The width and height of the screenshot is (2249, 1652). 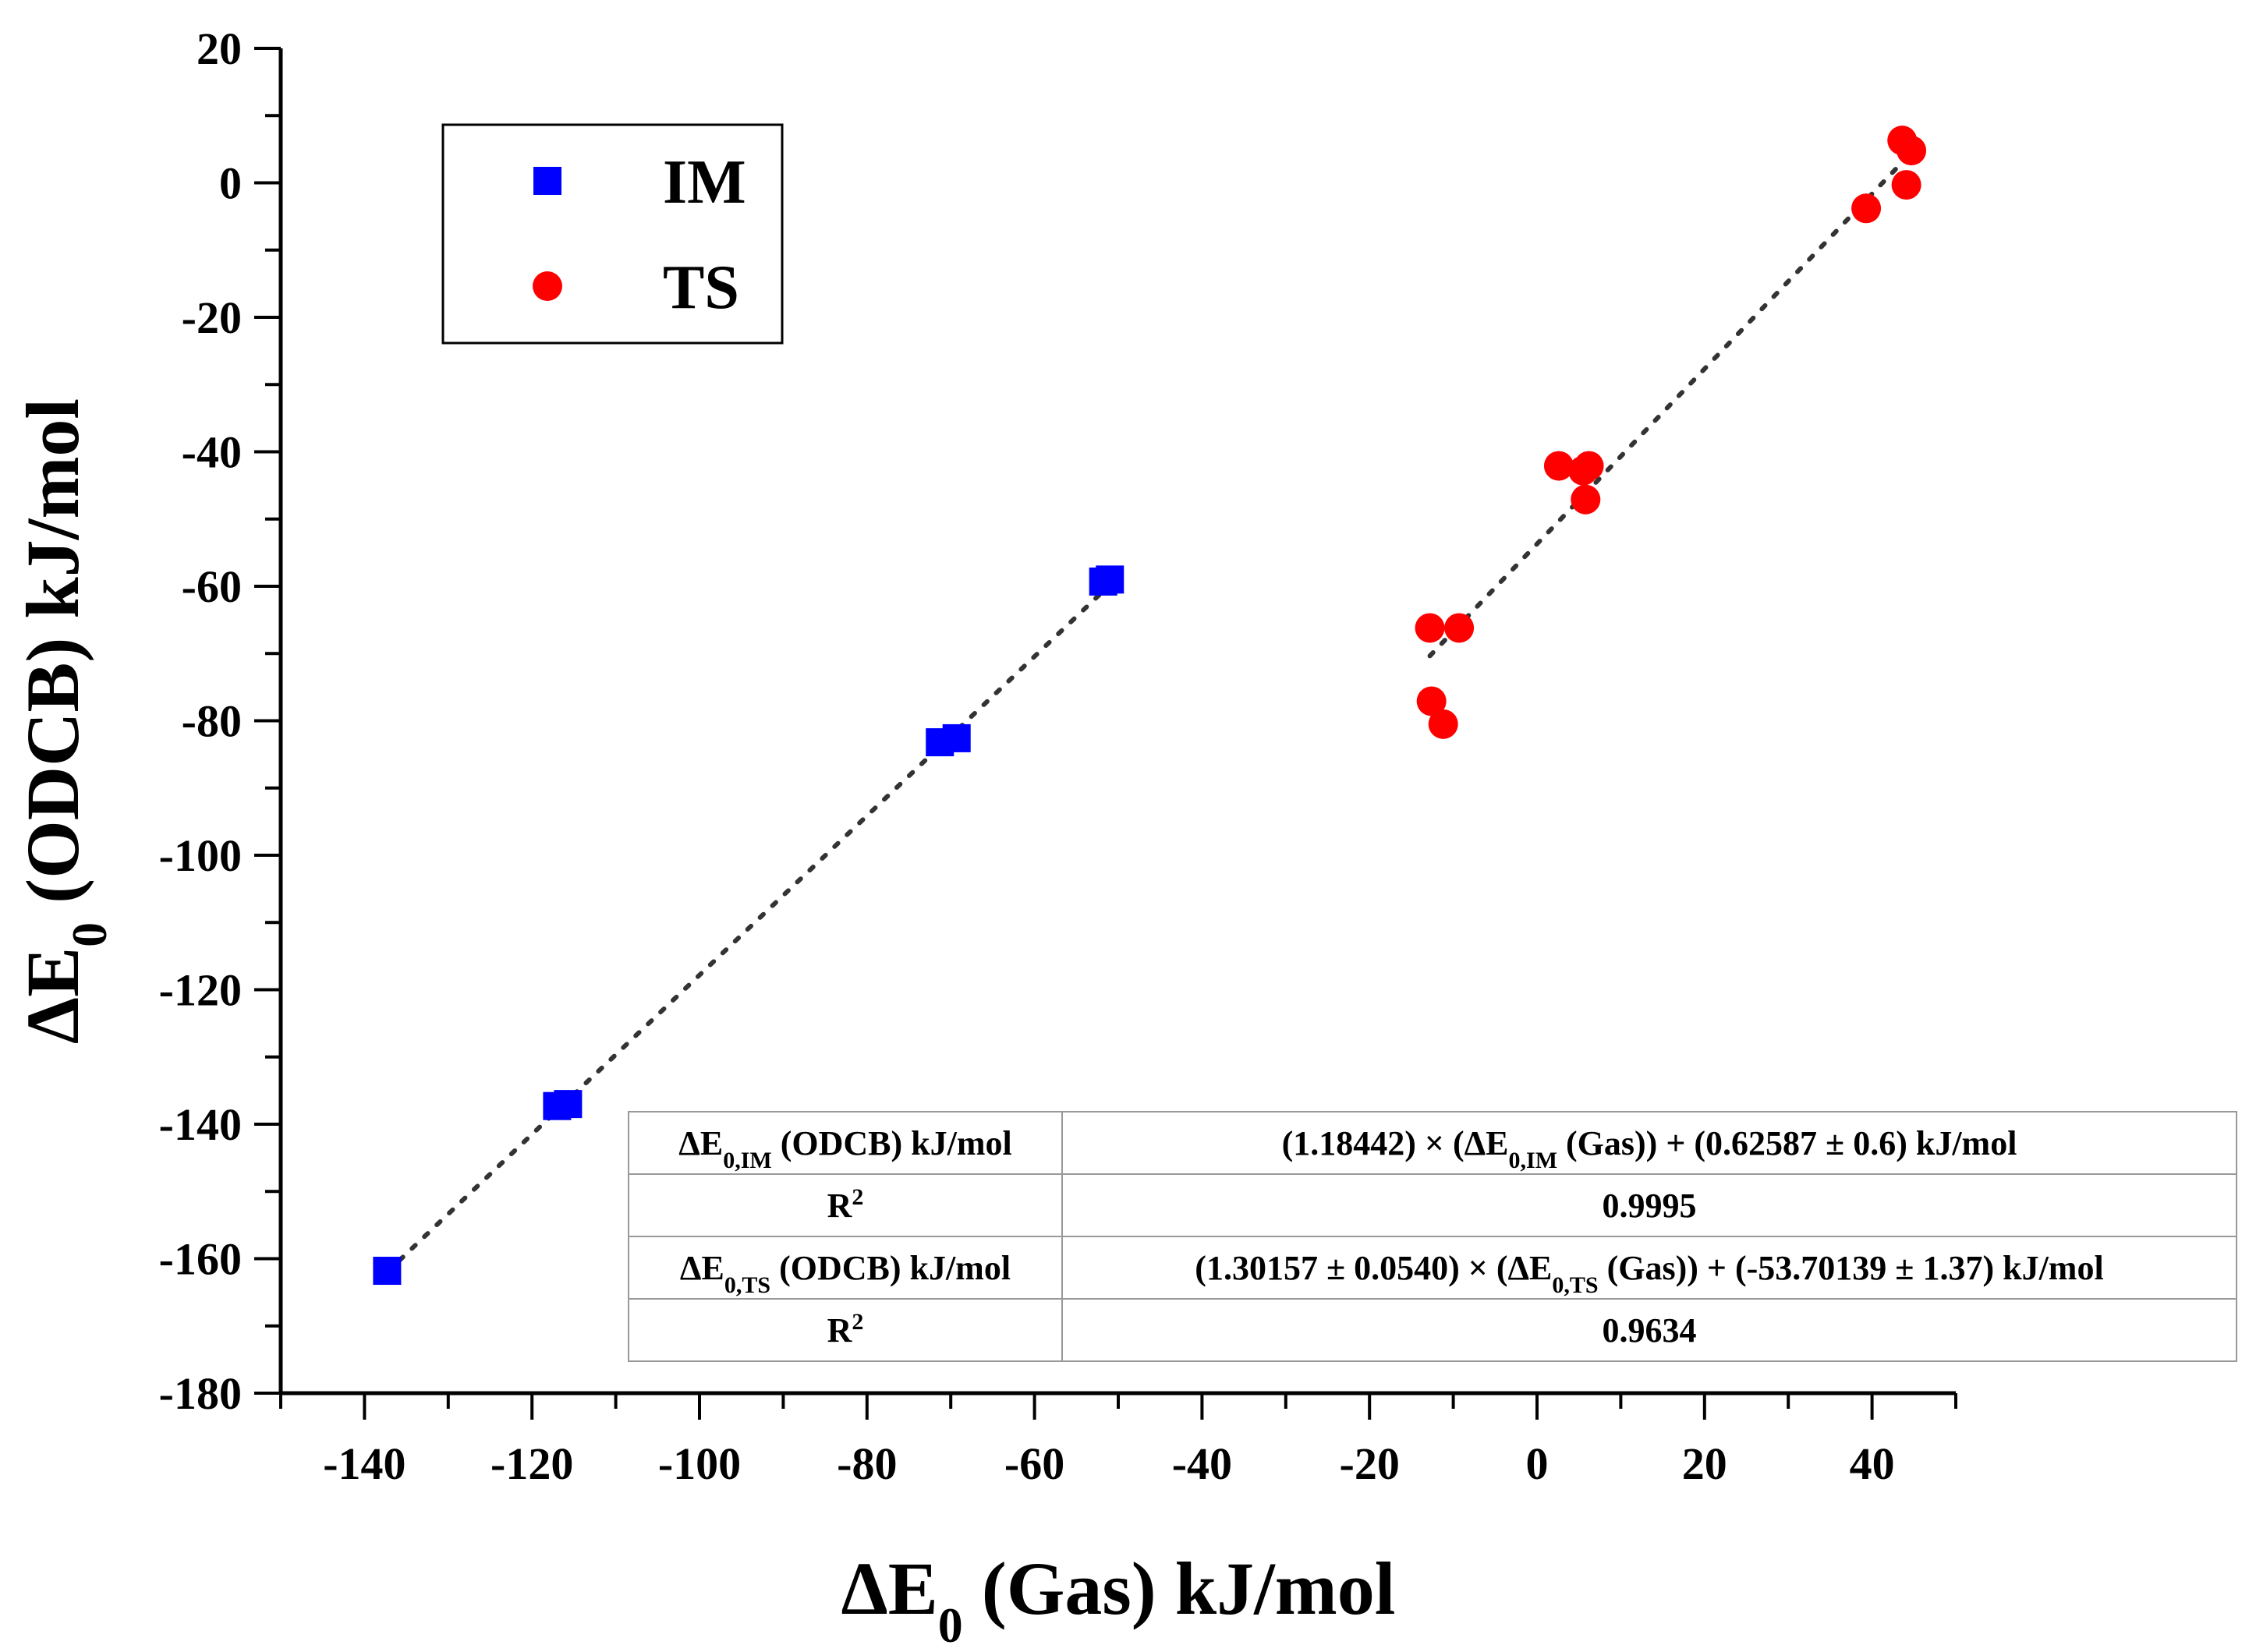 What do you see at coordinates (532, 1463) in the screenshot?
I see `x-tick-label: -120` at bounding box center [532, 1463].